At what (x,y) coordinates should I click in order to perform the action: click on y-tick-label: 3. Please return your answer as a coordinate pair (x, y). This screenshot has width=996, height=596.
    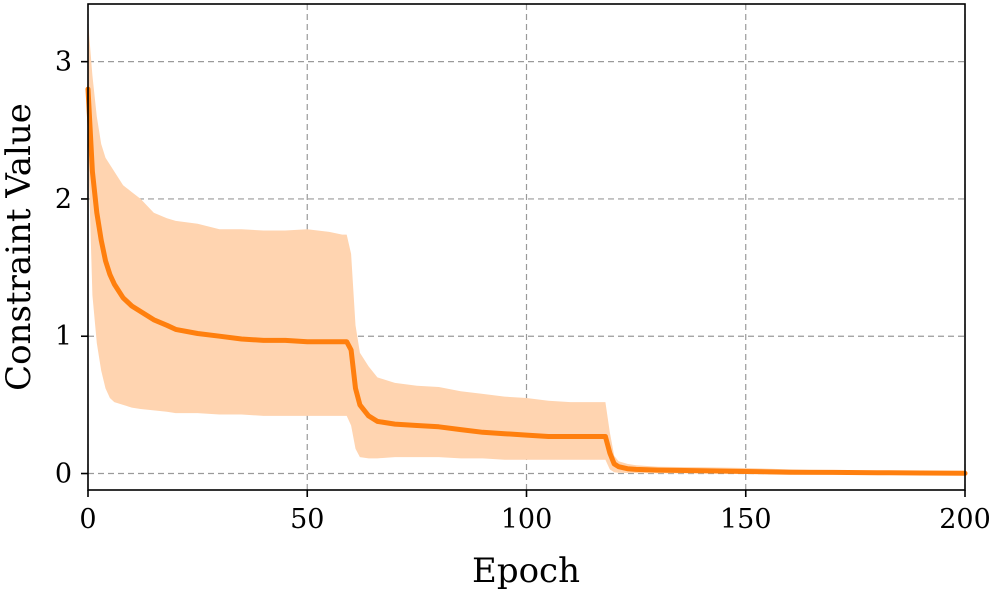
    Looking at the image, I should click on (63, 62).